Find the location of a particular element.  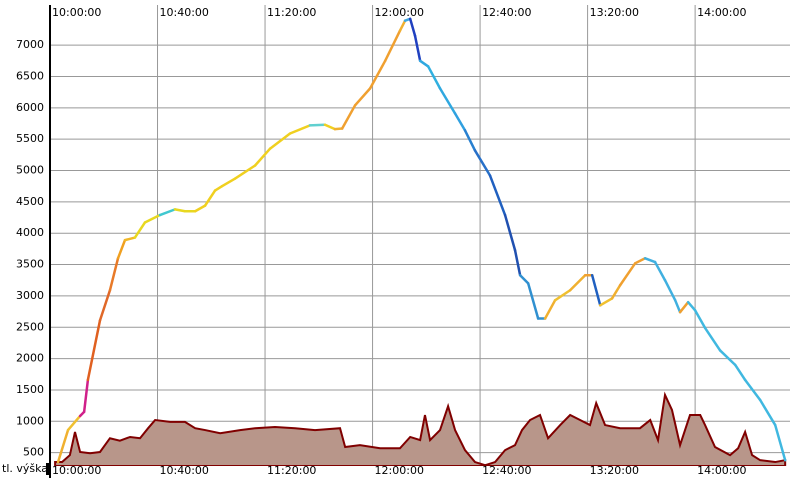

y-tick-label: 3500 is located at coordinates (30, 264).